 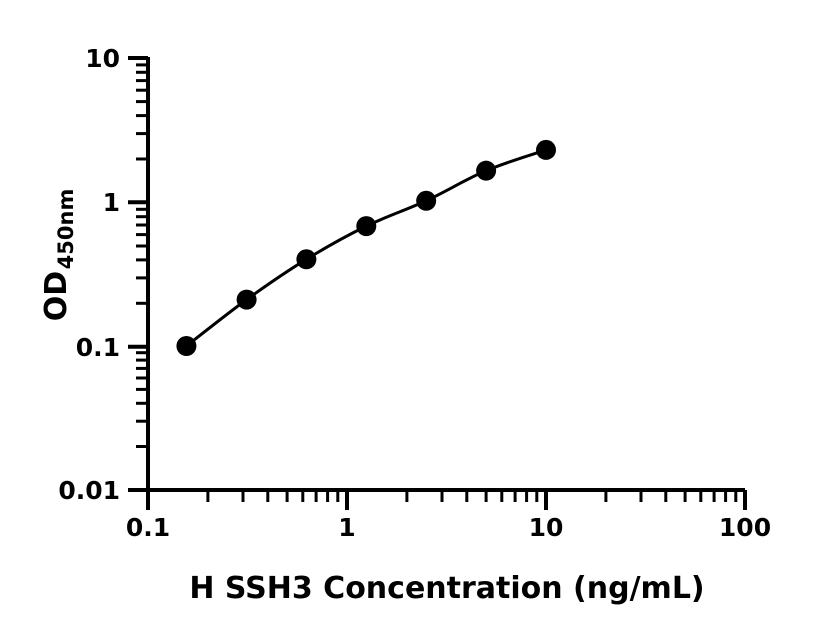 I want to click on y-axis-title: OD 450nm, so click(x=58, y=255).